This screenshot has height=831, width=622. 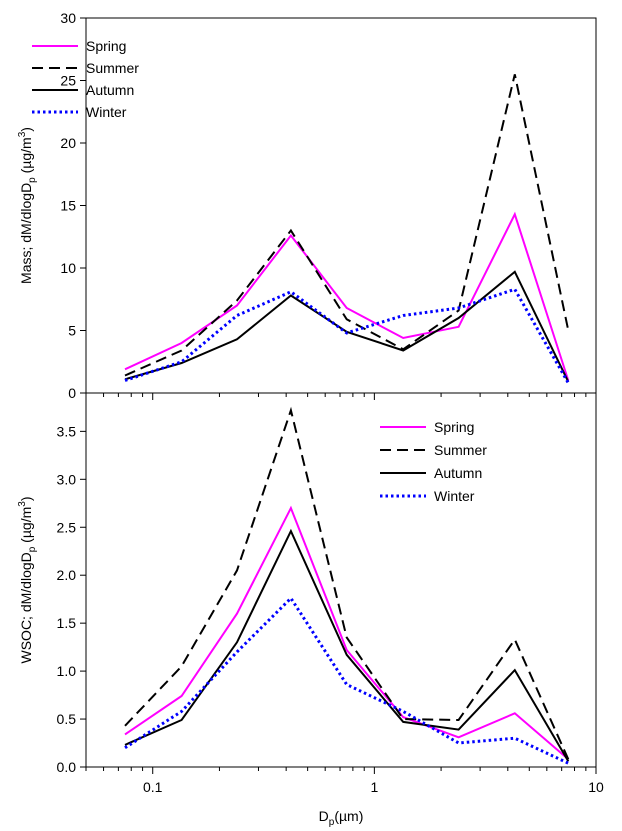 I want to click on bottom-y-axis-title: WSOC; dM/dlogDp (µg/m3), so click(x=27, y=579).